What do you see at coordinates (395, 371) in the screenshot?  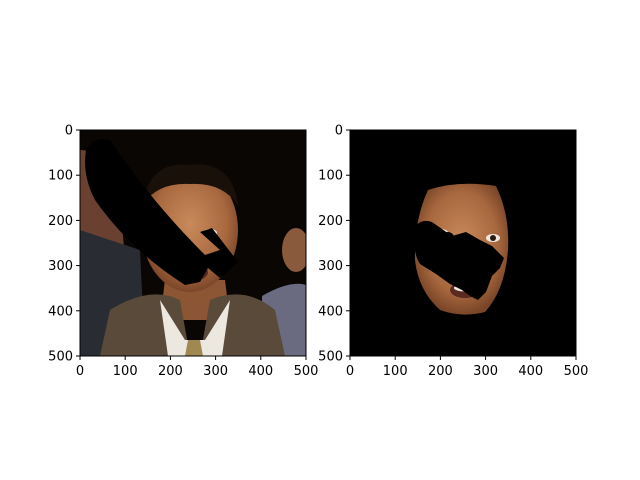 I see `right-x-tick-label: 100` at bounding box center [395, 371].